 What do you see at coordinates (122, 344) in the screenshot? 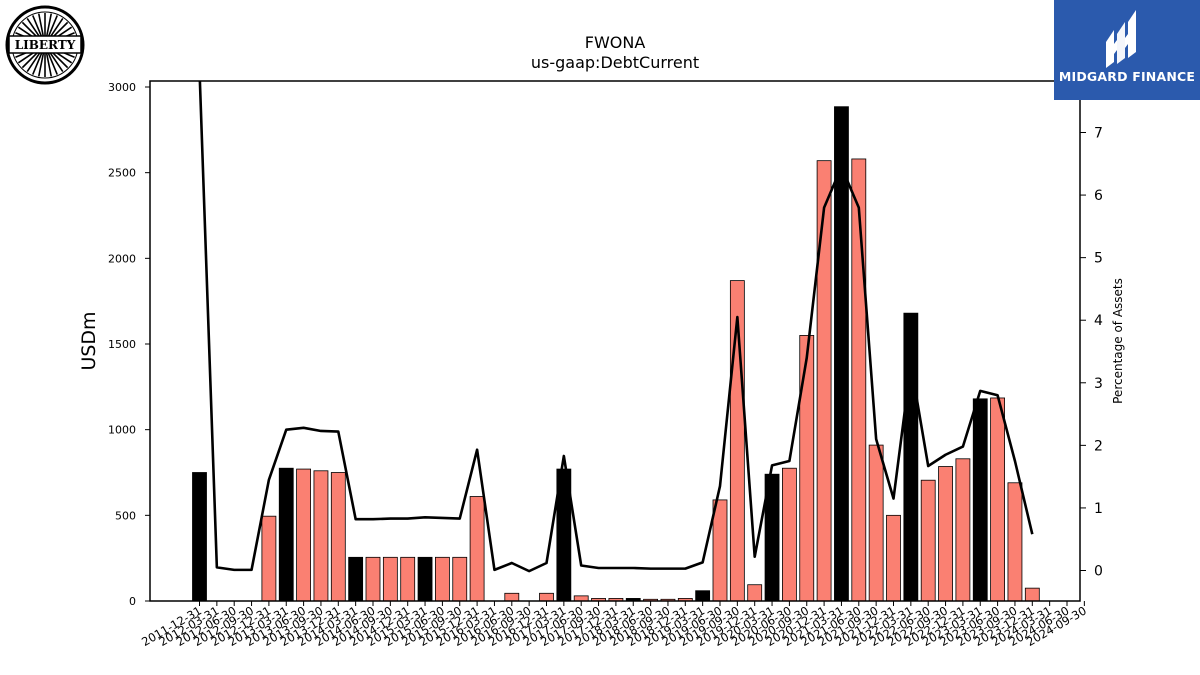
I see `y-tick-label: 1500` at bounding box center [122, 344].